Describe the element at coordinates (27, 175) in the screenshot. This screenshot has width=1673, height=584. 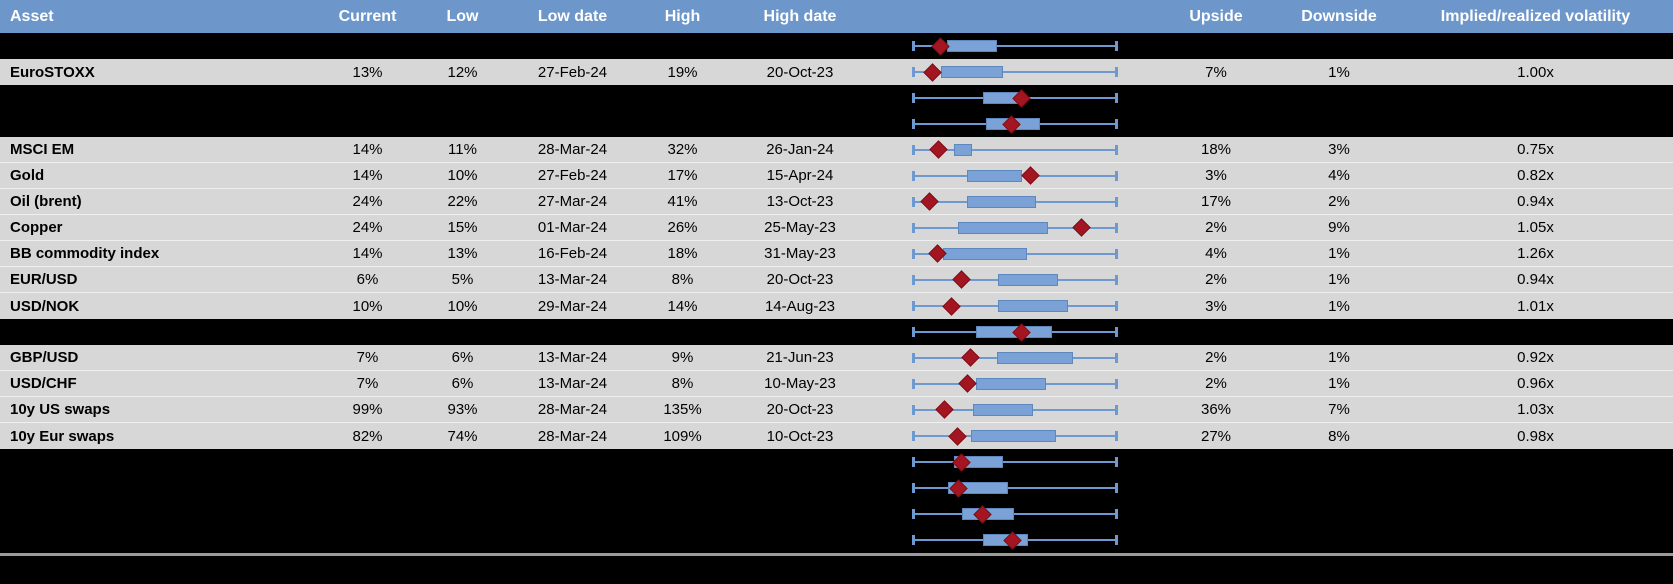
I see `asset-cell: Gold` at that location.